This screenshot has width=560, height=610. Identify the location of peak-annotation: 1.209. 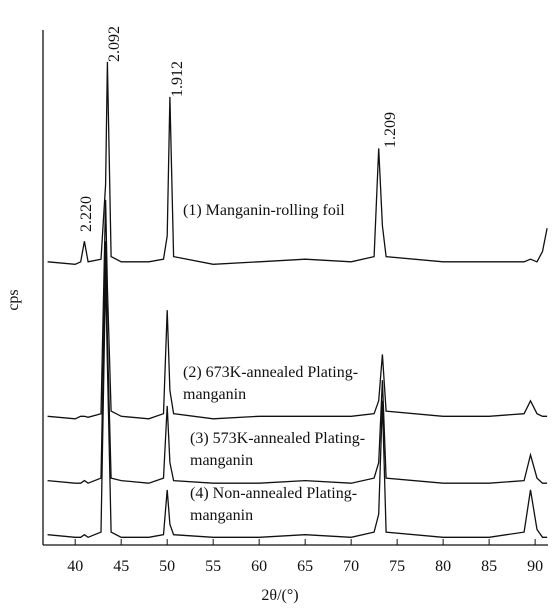
(390, 130).